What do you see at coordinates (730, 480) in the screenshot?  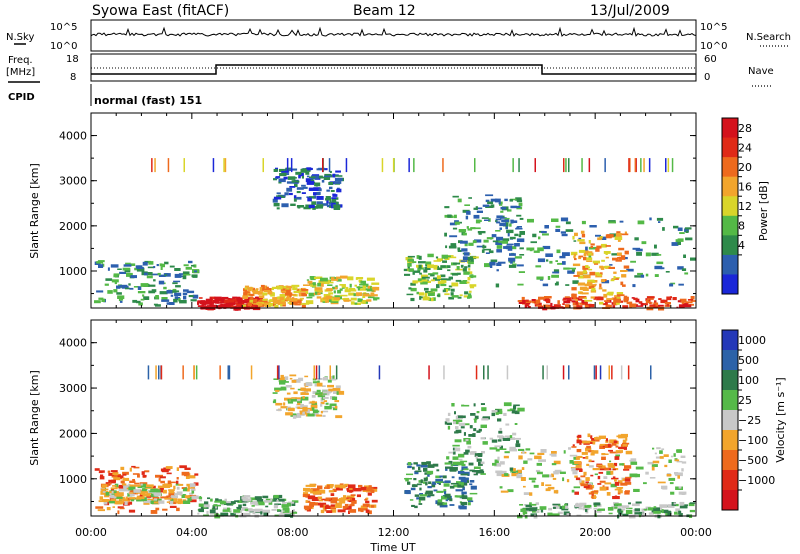 I see `colorbar-swatch` at bounding box center [730, 480].